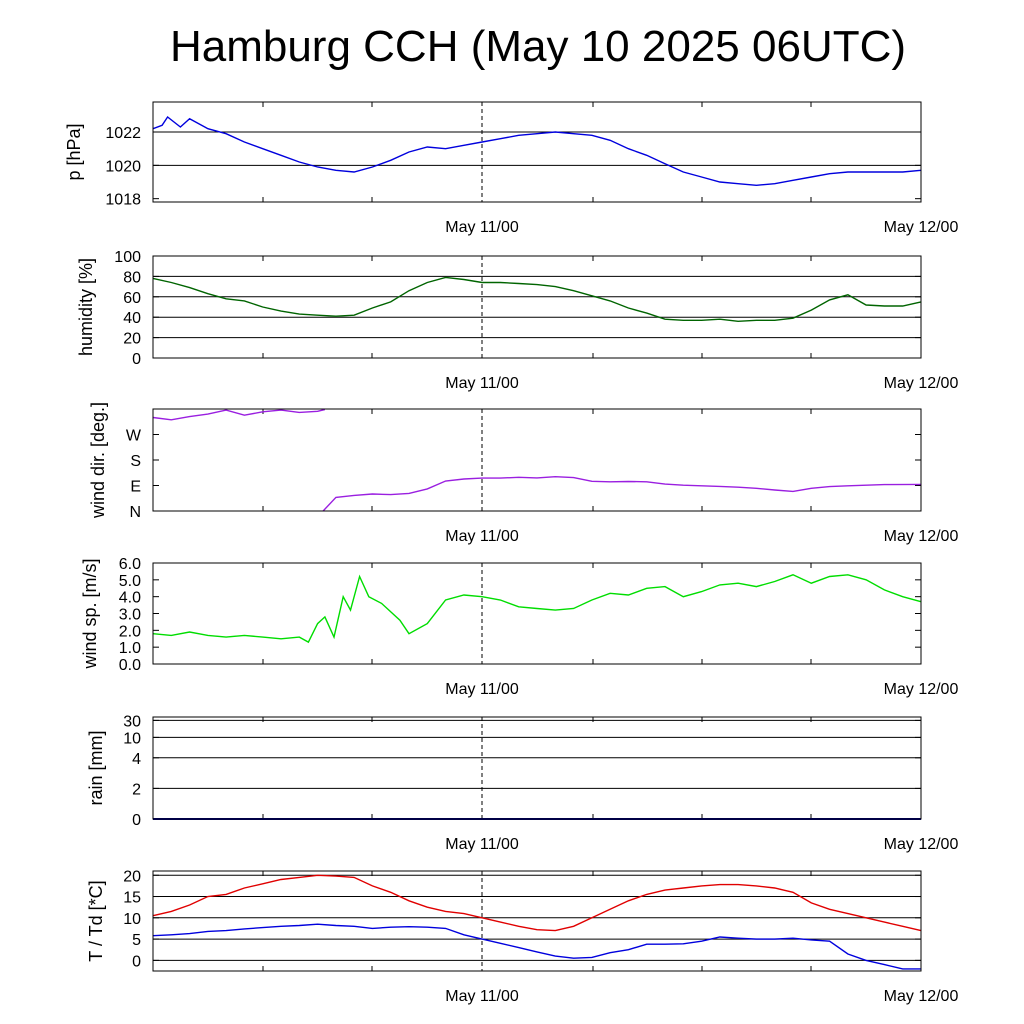 The image size is (1024, 1024). What do you see at coordinates (130, 665) in the screenshot?
I see `y-tick-label: 0.0` at bounding box center [130, 665].